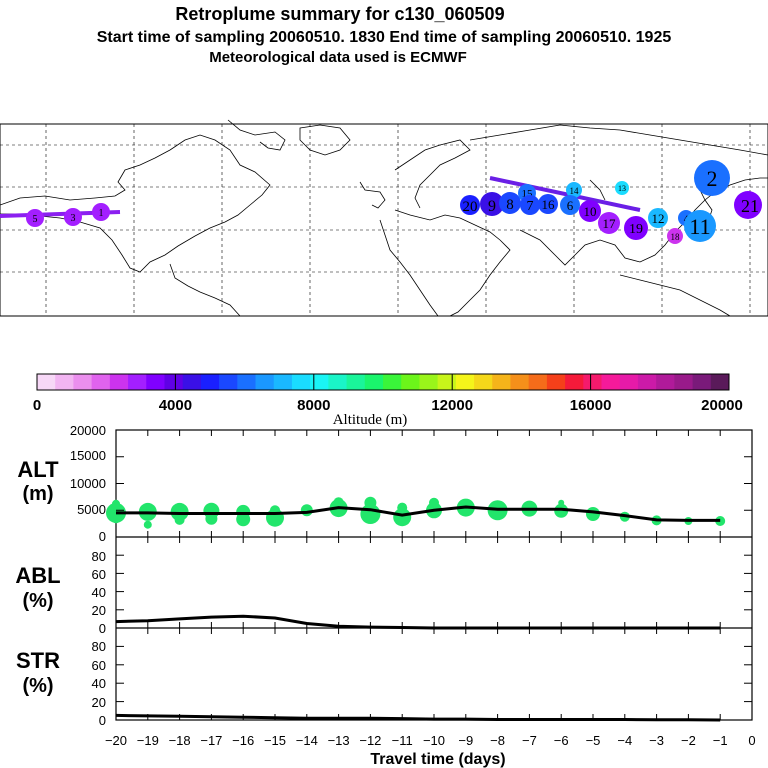 This screenshot has height=768, width=768. What do you see at coordinates (712, 178) in the screenshot?
I see `marker-label-2: 2` at bounding box center [712, 178].